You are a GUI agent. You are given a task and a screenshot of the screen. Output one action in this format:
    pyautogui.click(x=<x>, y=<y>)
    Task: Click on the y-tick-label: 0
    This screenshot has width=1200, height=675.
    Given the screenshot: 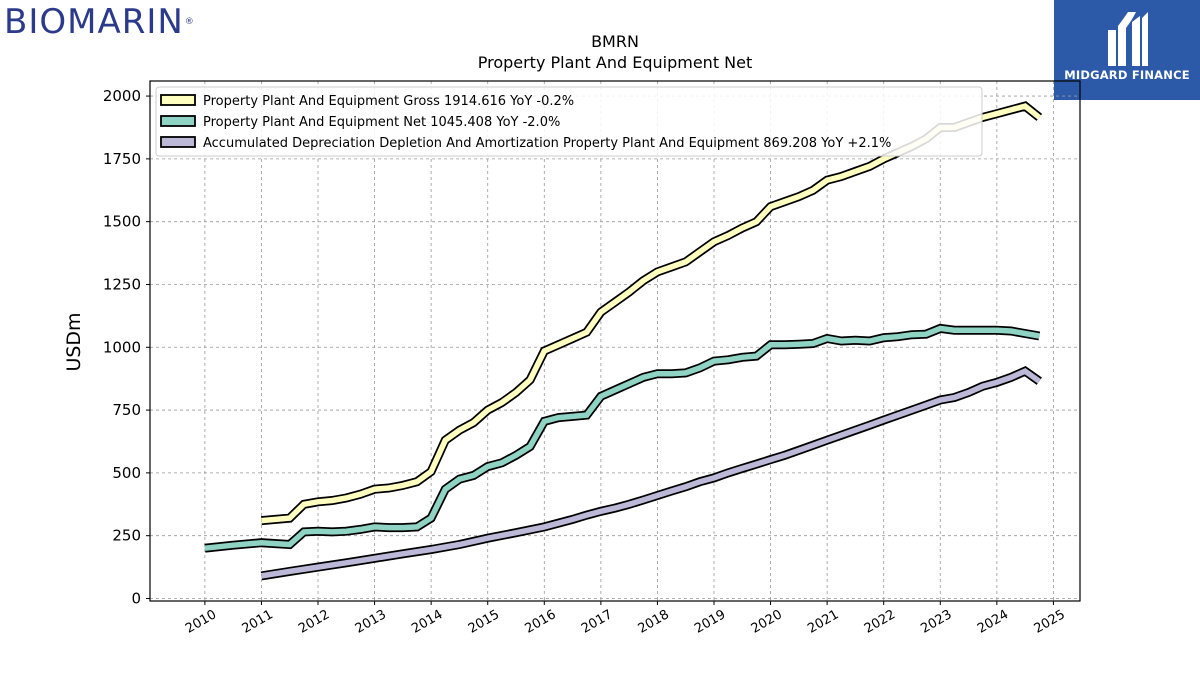 What is the action you would take?
    pyautogui.click(x=136, y=598)
    